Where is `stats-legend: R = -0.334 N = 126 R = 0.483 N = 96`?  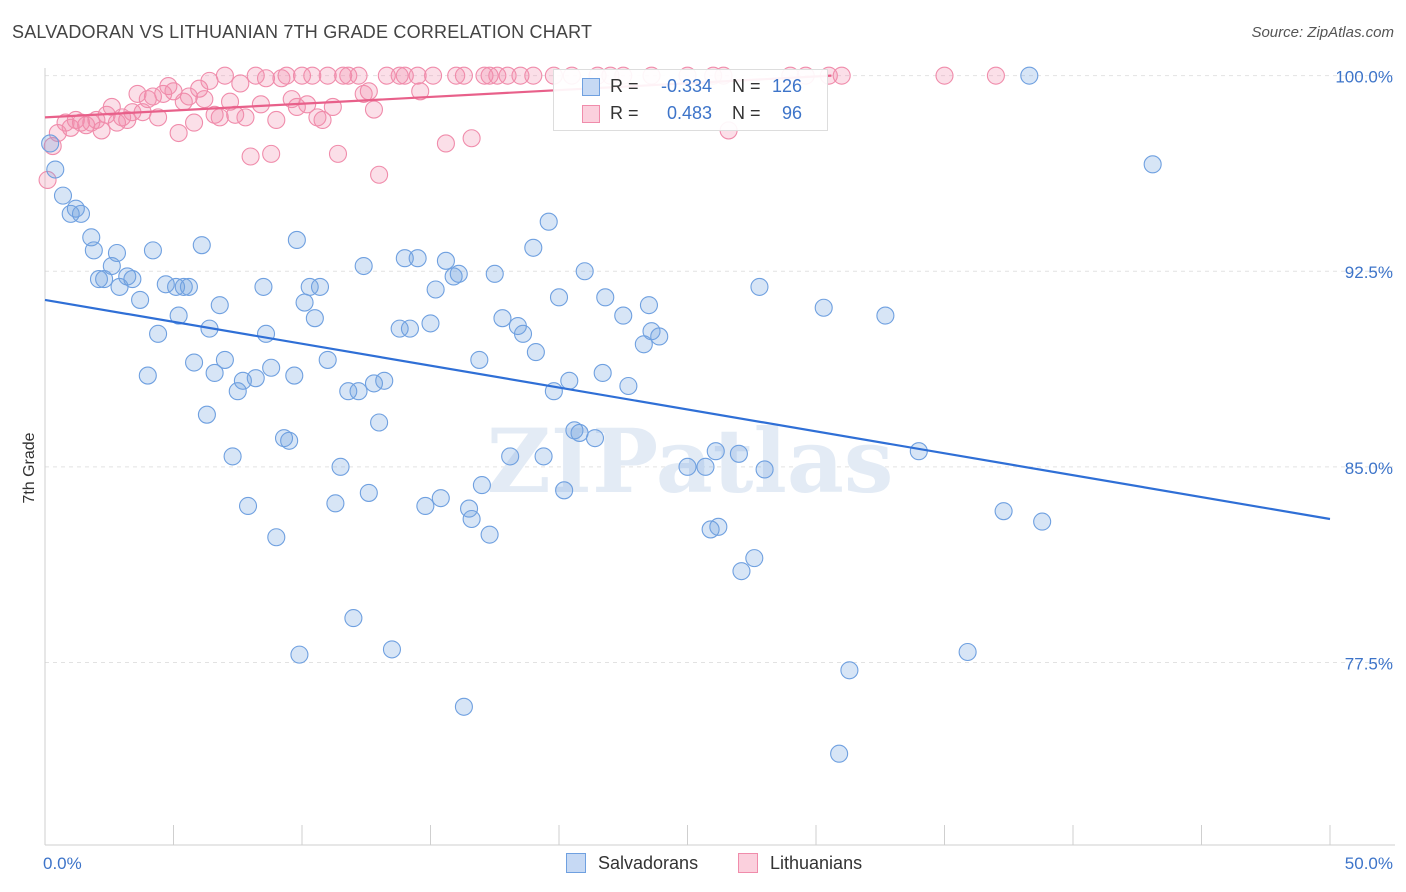
stats-legend: R = -0.334 N = 126 R = 0.483 N = 96 is located at coordinates (690, 100).